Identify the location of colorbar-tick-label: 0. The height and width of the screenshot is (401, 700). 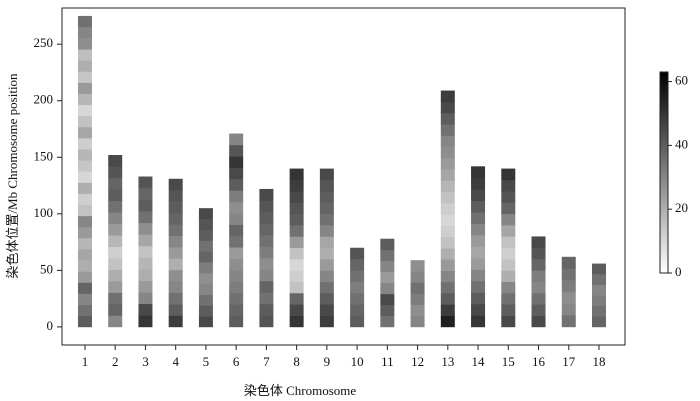
(678, 271).